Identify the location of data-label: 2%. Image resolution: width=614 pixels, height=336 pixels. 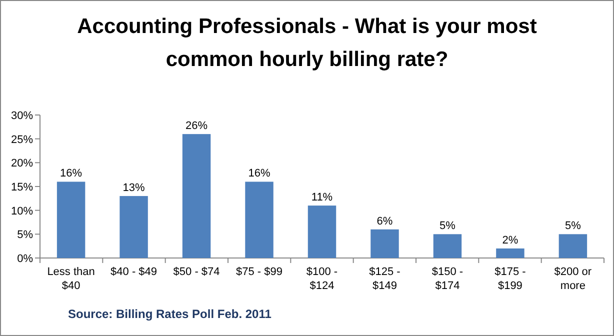
(510, 240).